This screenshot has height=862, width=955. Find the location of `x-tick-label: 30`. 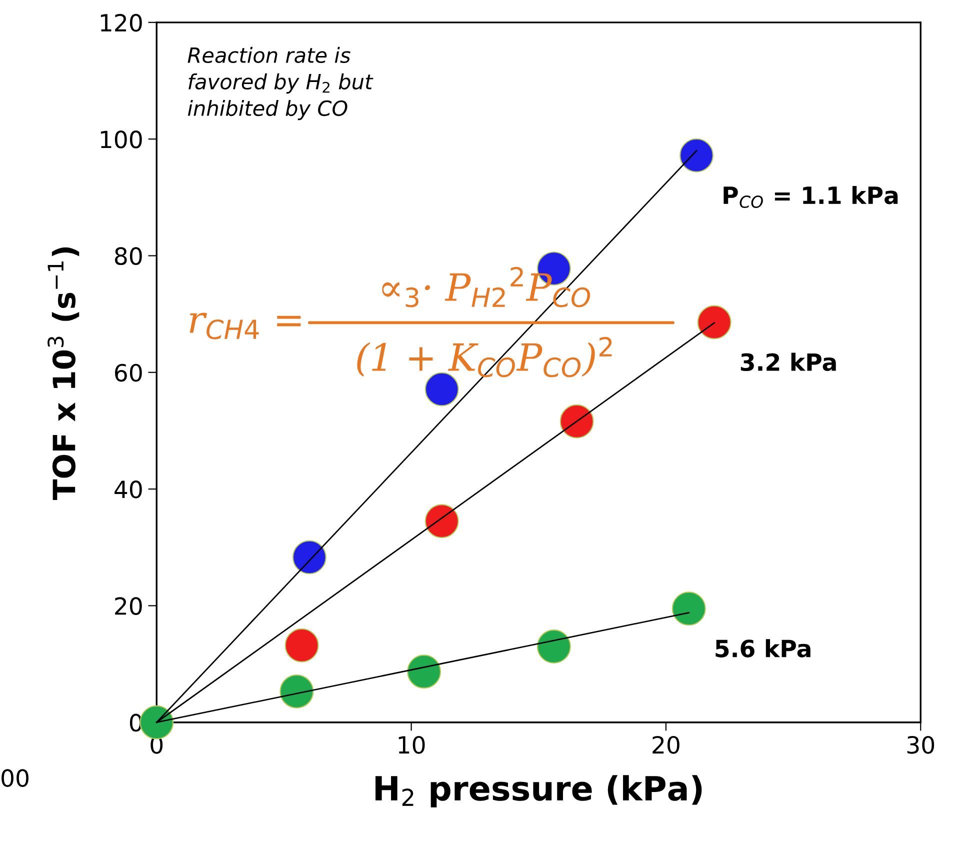

x-tick-label: 30 is located at coordinates (920, 745).